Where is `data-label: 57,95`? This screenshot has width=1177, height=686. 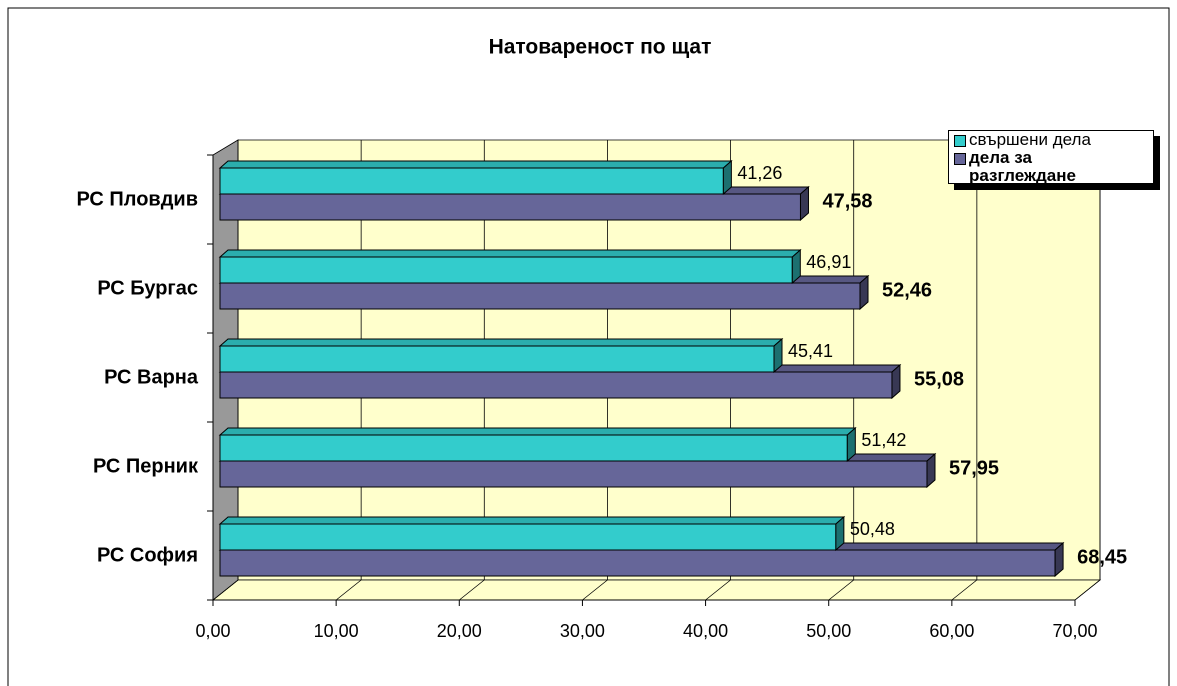
data-label: 57,95 is located at coordinates (974, 468).